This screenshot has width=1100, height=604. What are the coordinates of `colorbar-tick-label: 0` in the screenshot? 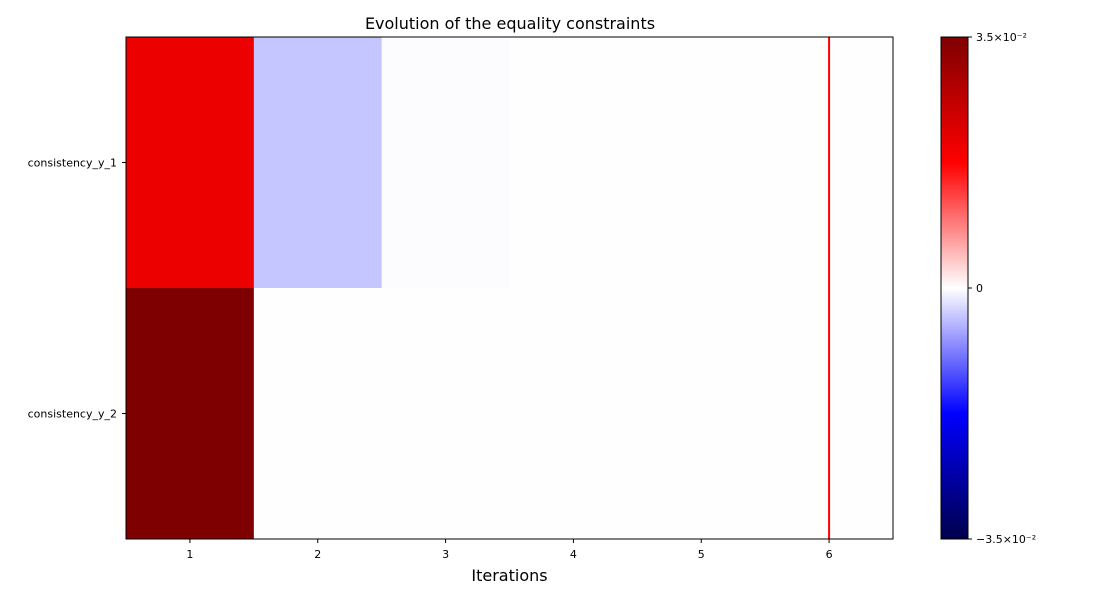 It's located at (979, 288).